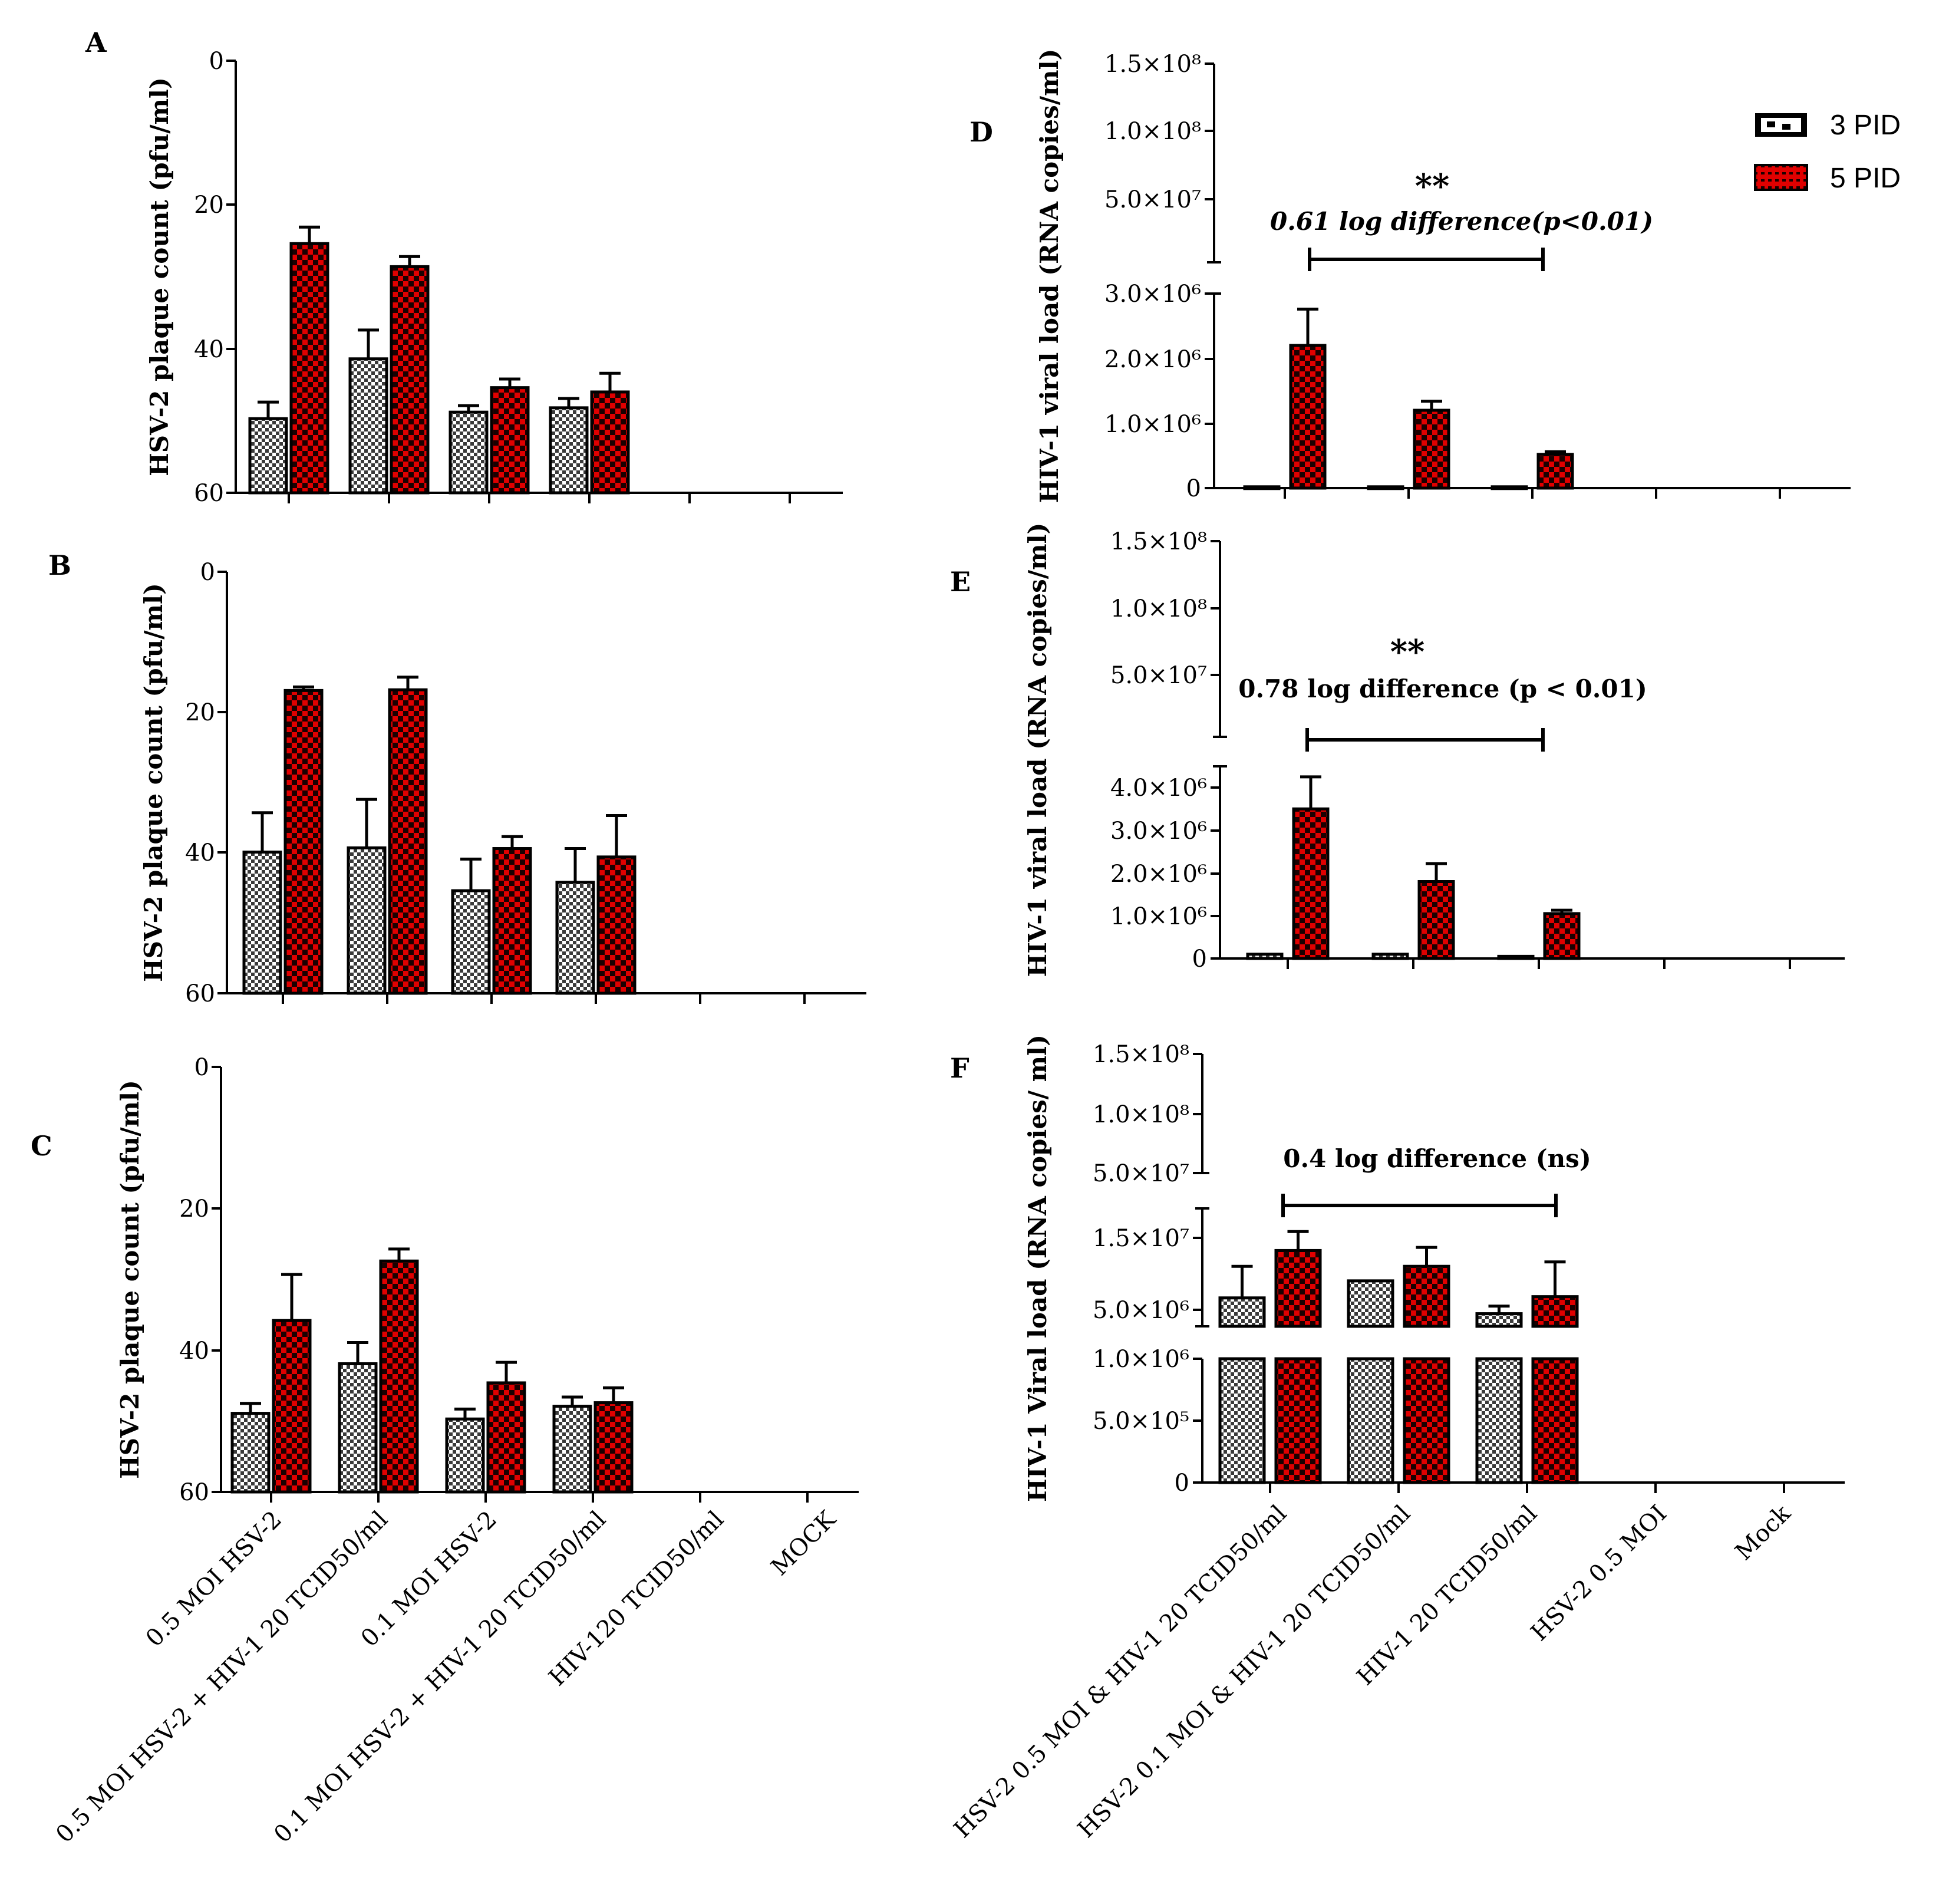 The width and height of the screenshot is (1939, 1904). I want to click on panel-a: 0 20 40 60 HSV-2 plaque count (pfu/ml), so click(494, 277).